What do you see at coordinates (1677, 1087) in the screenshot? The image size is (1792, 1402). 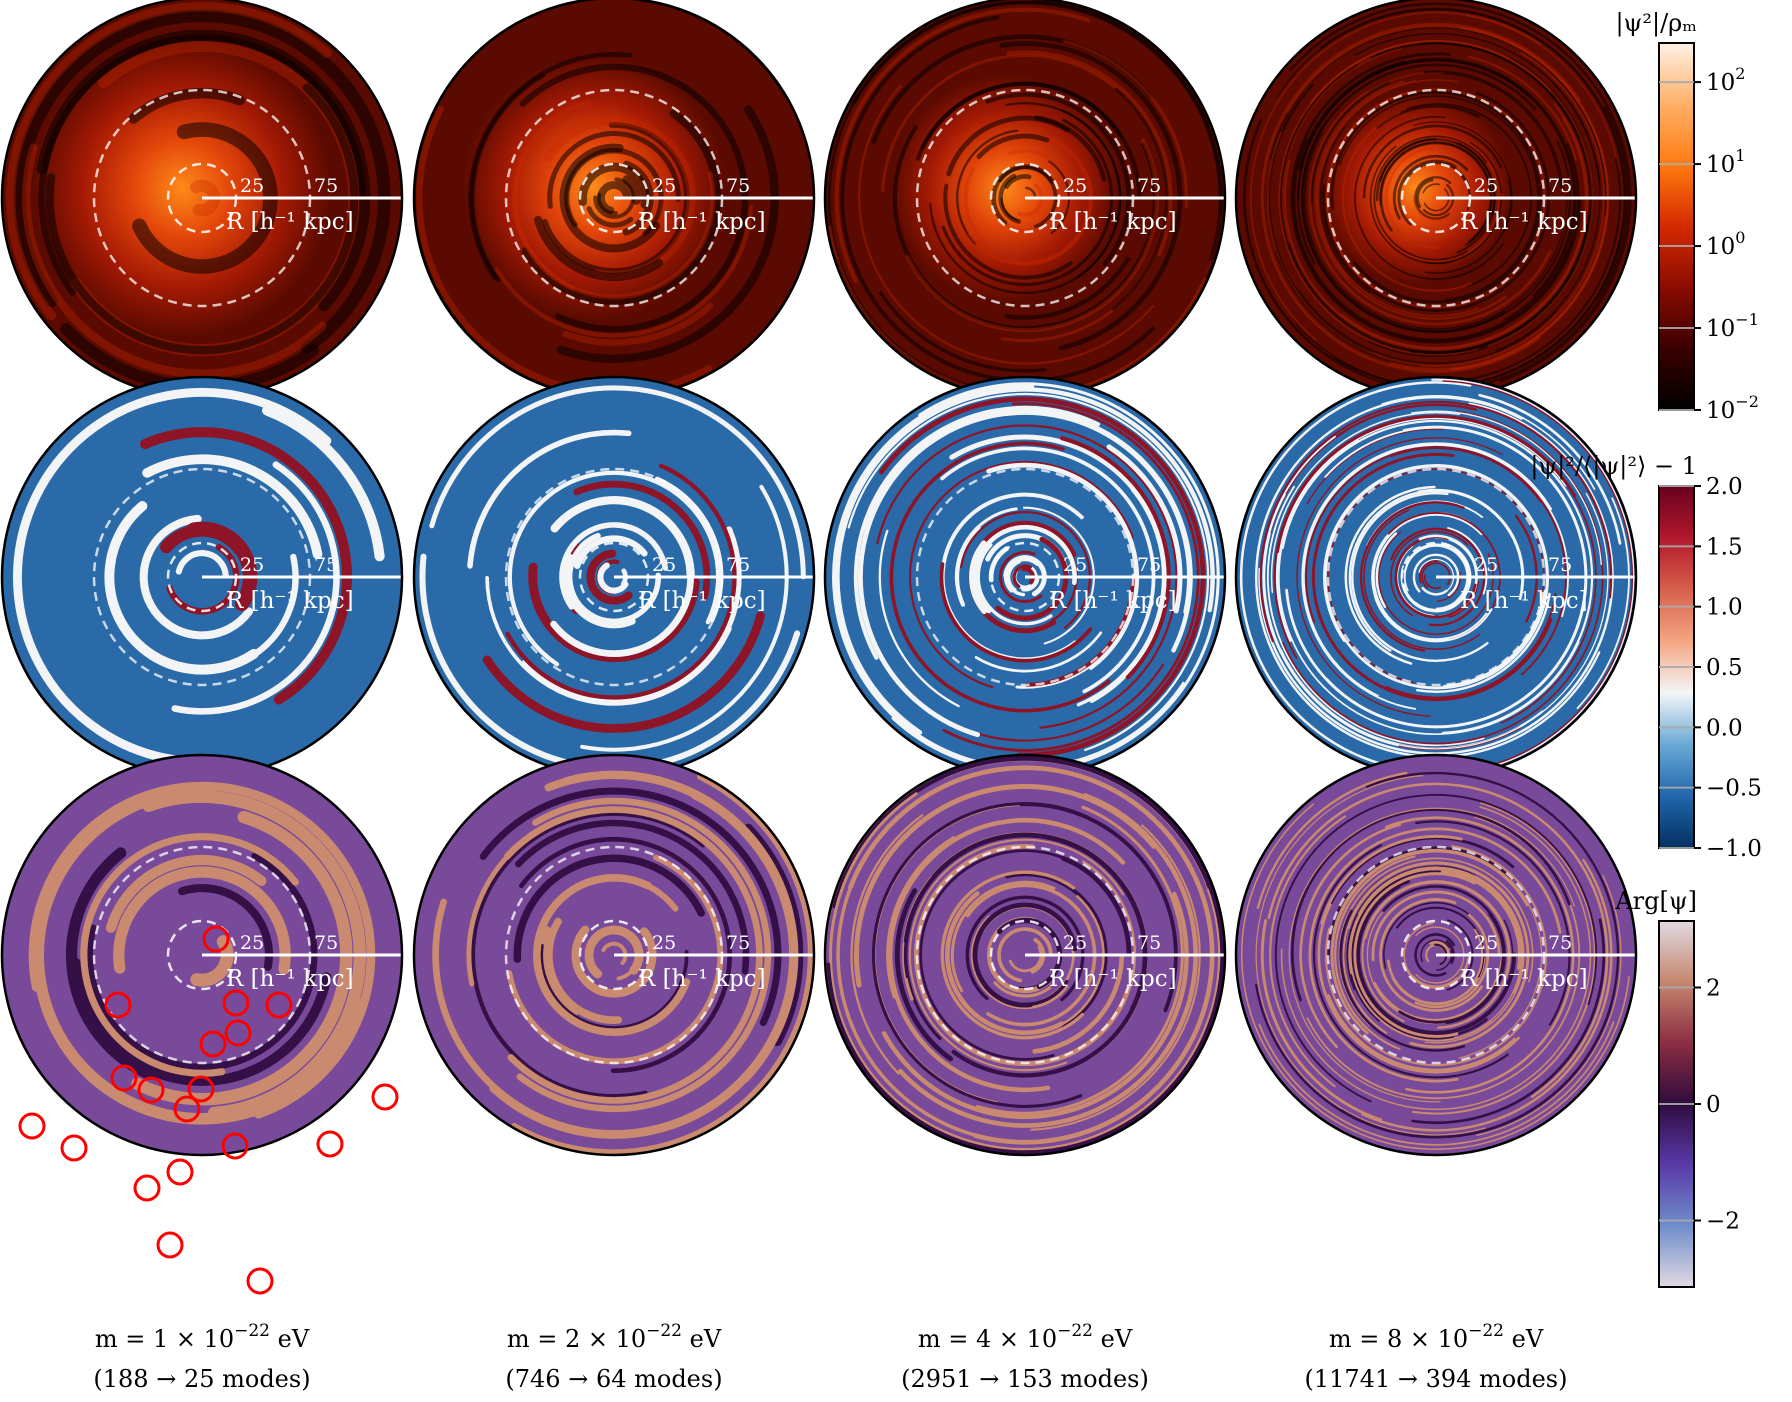 I see `colorbar-phase: Arg[ψ] 2 0 −2` at bounding box center [1677, 1087].